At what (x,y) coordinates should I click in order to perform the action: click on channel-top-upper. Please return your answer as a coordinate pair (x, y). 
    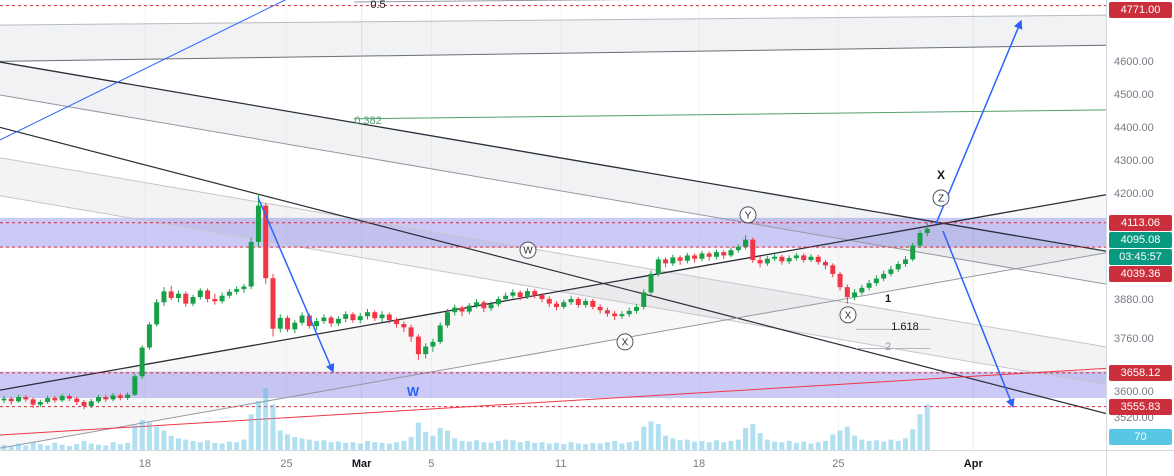
    Looking at the image, I should click on (553, 20).